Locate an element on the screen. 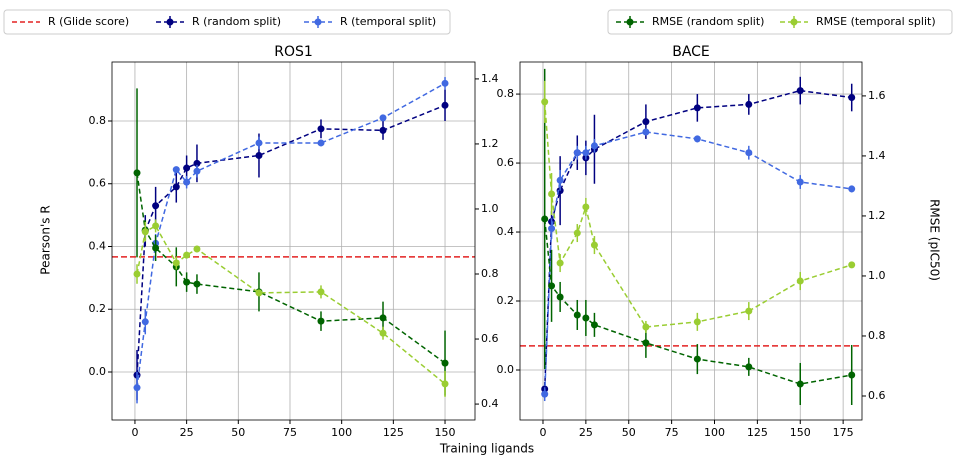 The image size is (956, 457). legend-label: R (Glide score) is located at coordinates (88, 21).